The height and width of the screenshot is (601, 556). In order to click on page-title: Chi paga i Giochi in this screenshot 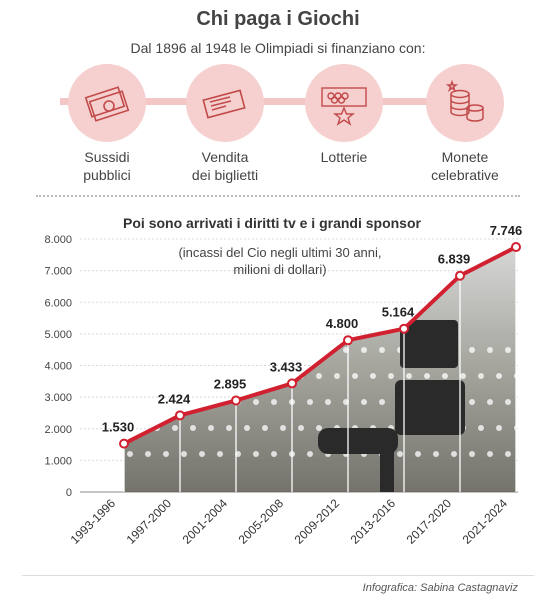, I will do `click(278, 19)`.